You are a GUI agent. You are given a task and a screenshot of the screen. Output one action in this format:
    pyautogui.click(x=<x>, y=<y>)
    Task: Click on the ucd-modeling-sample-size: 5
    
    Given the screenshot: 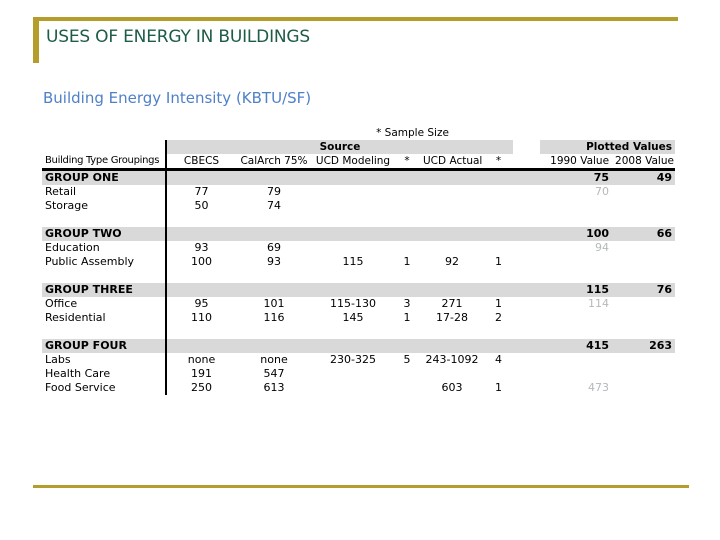 What is the action you would take?
    pyautogui.click(x=407, y=359)
    